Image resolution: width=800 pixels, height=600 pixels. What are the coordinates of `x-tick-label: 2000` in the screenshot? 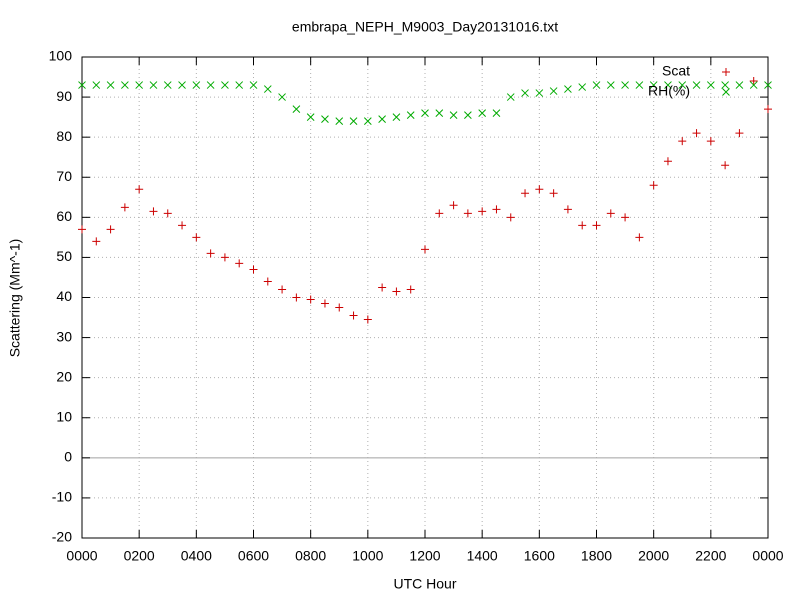 It's located at (653, 556).